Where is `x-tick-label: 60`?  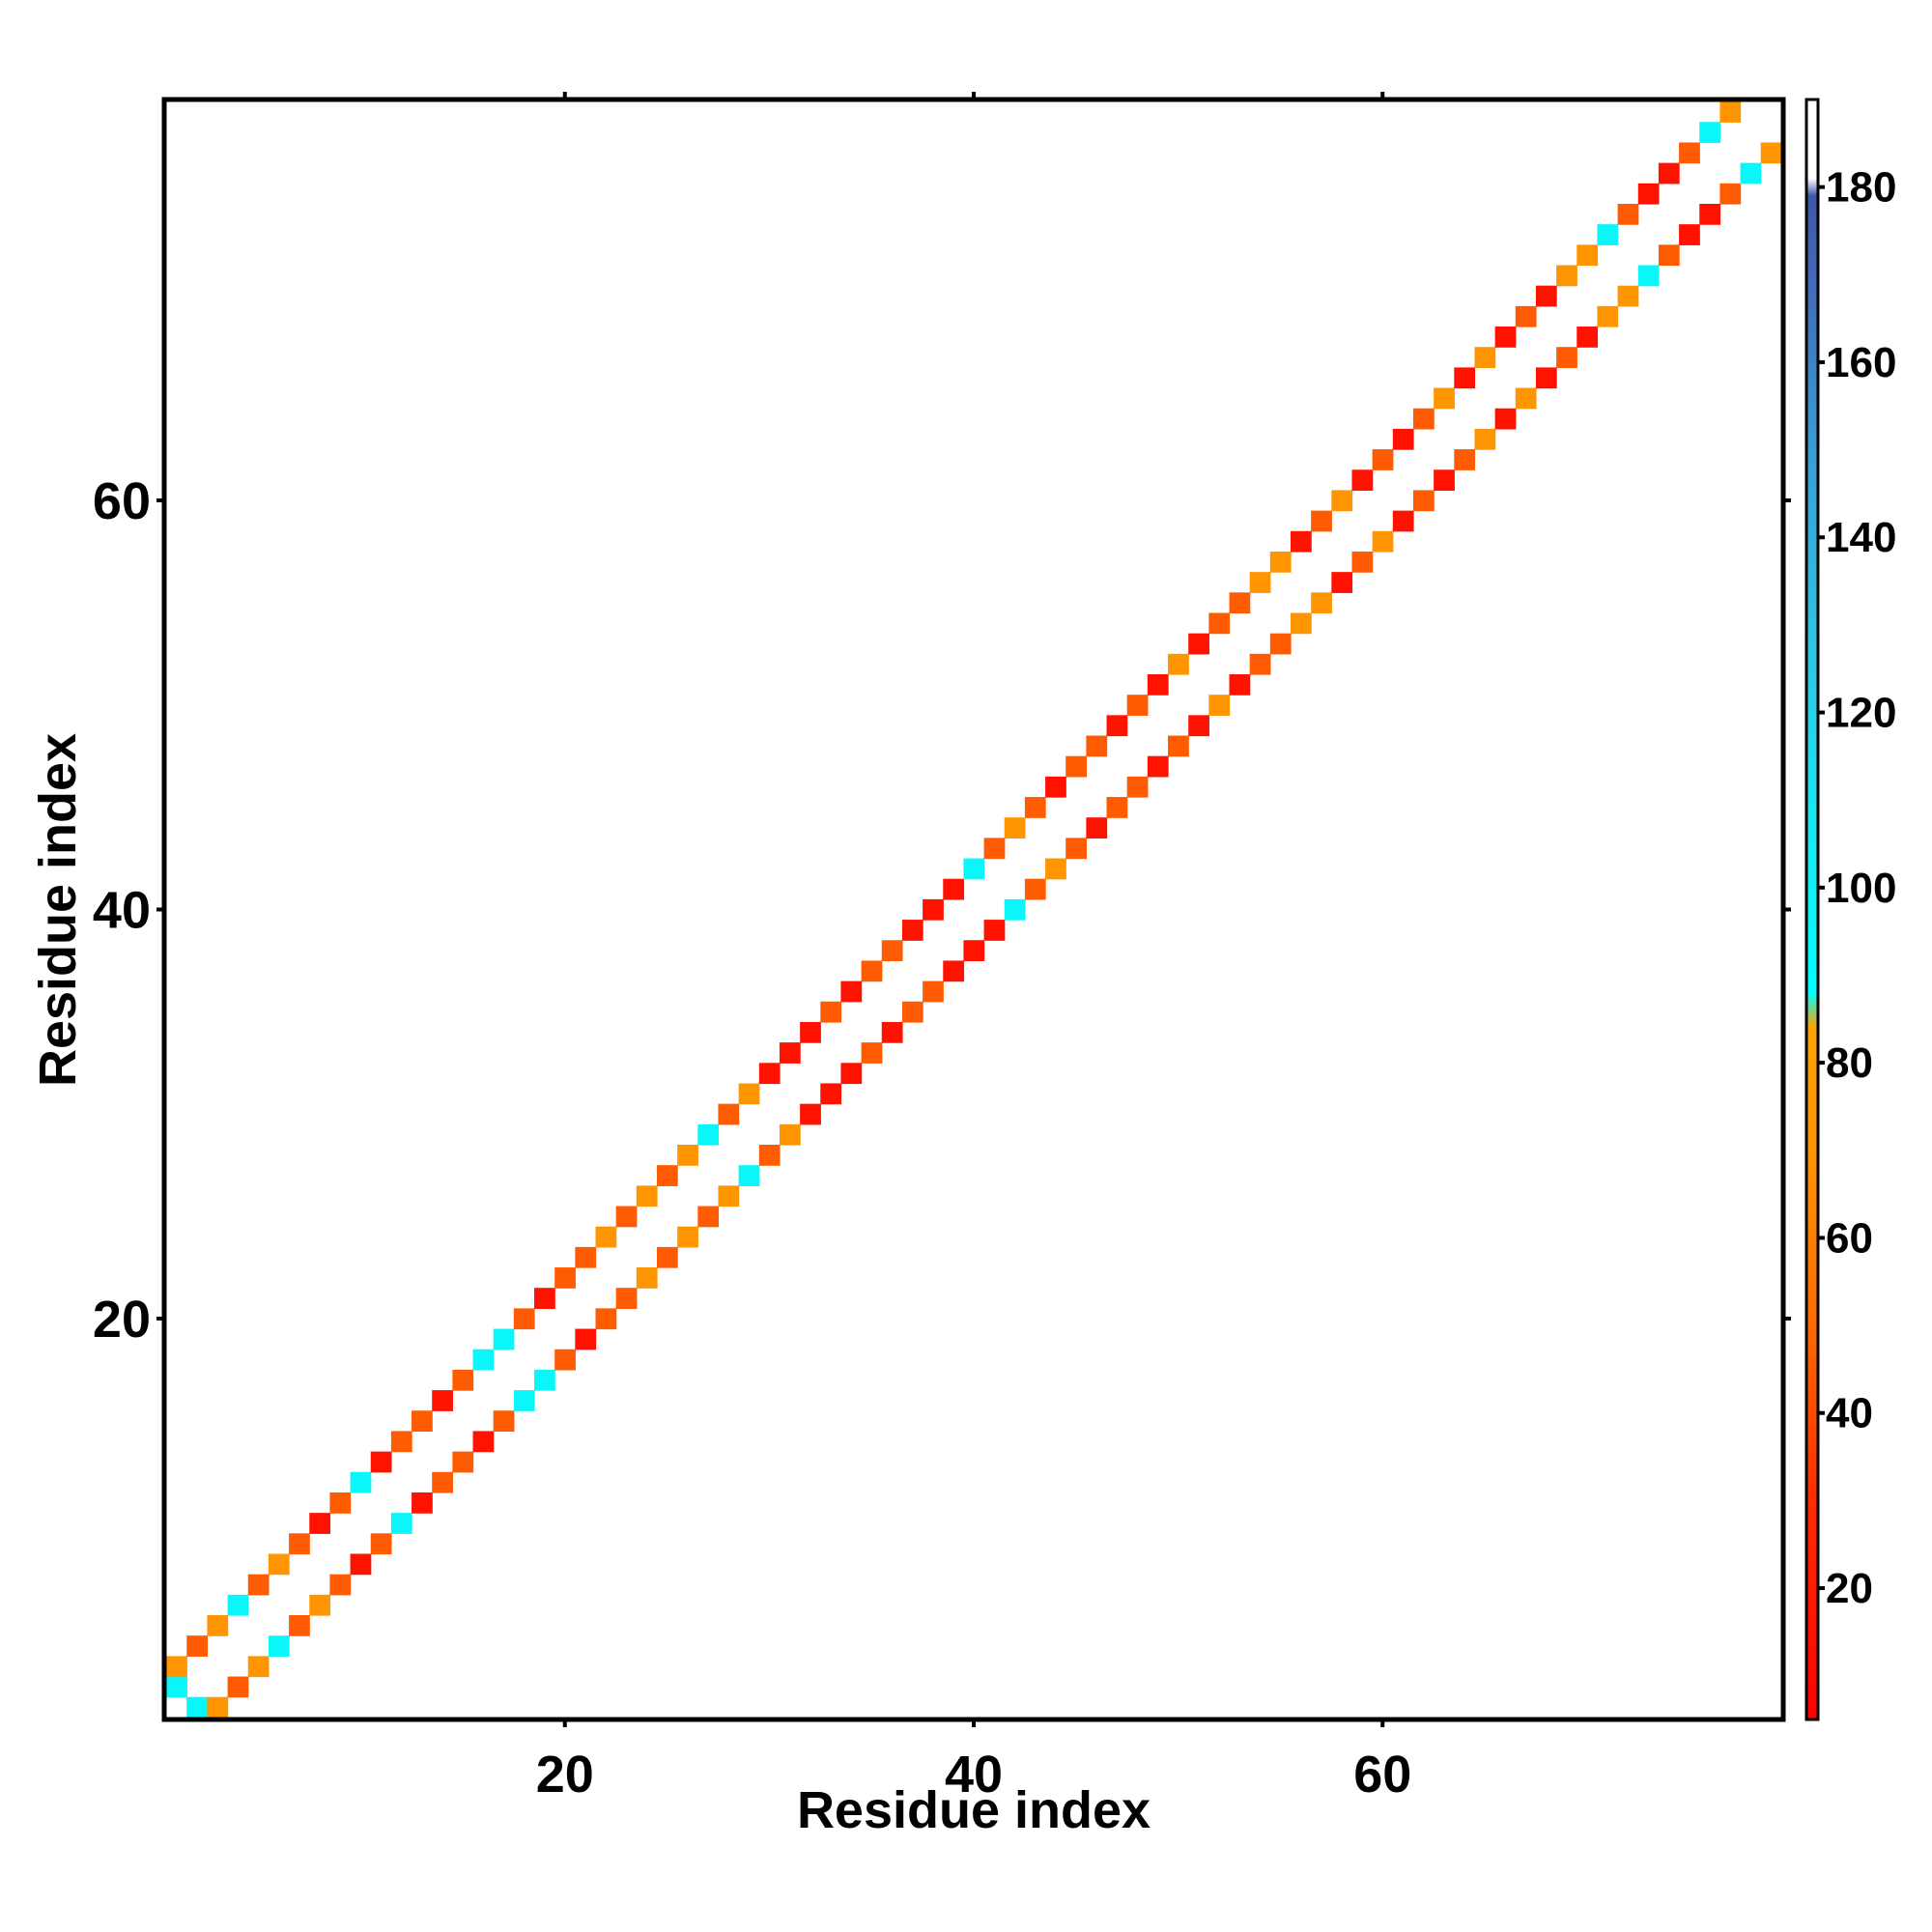 x-tick-label: 60 is located at coordinates (1382, 1775).